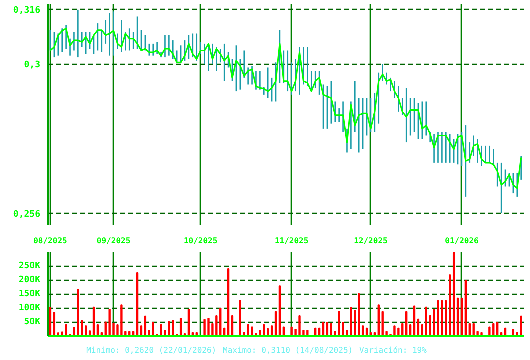 The width and height of the screenshot is (530, 360). What do you see at coordinates (30, 281) in the screenshot?
I see `y-tick-label: 200K` at bounding box center [30, 281].